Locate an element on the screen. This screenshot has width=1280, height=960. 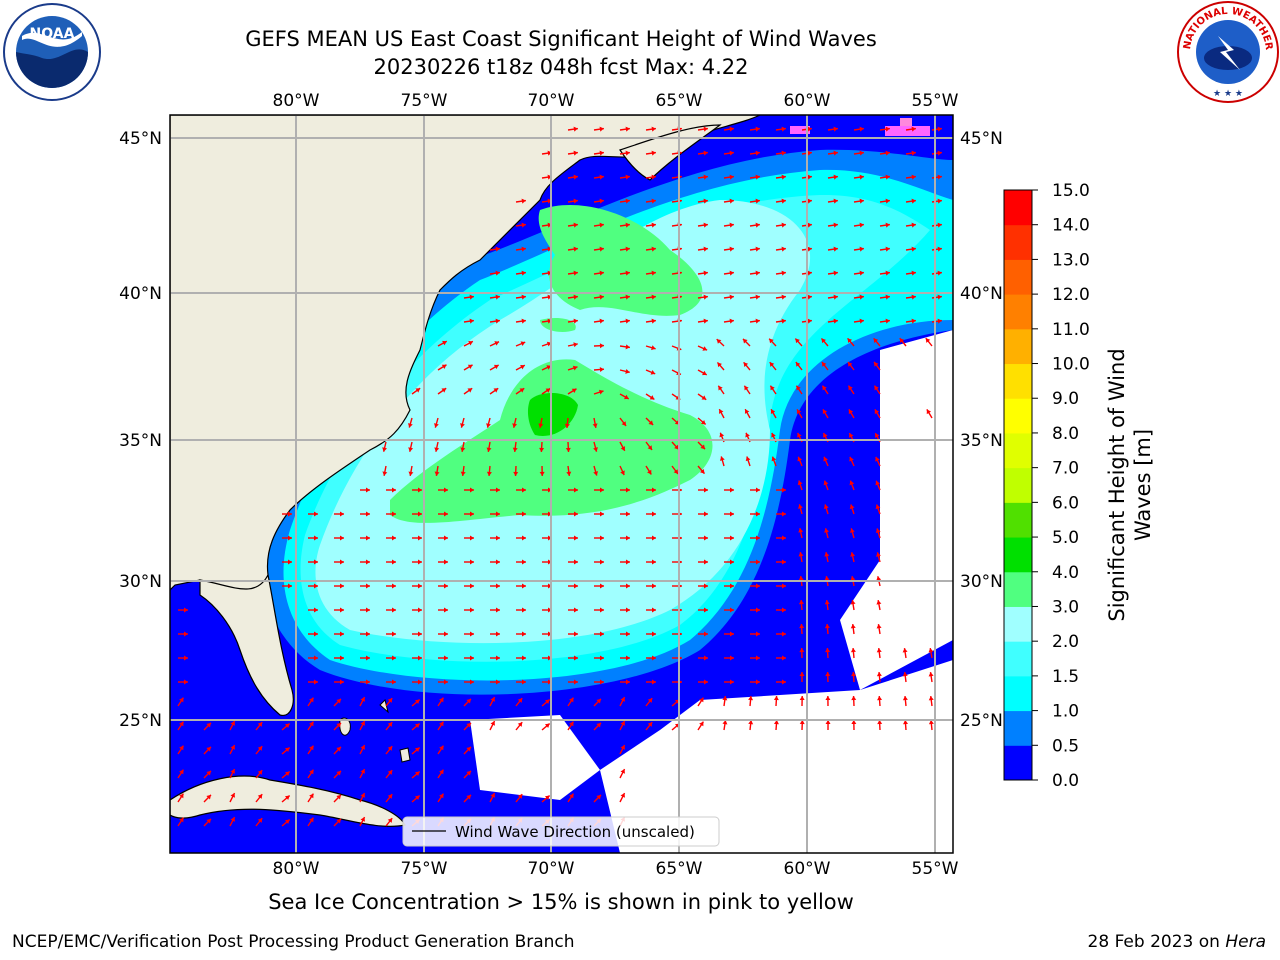
legend-label: Wind Wave Direction (unscaled) is located at coordinates (575, 832).